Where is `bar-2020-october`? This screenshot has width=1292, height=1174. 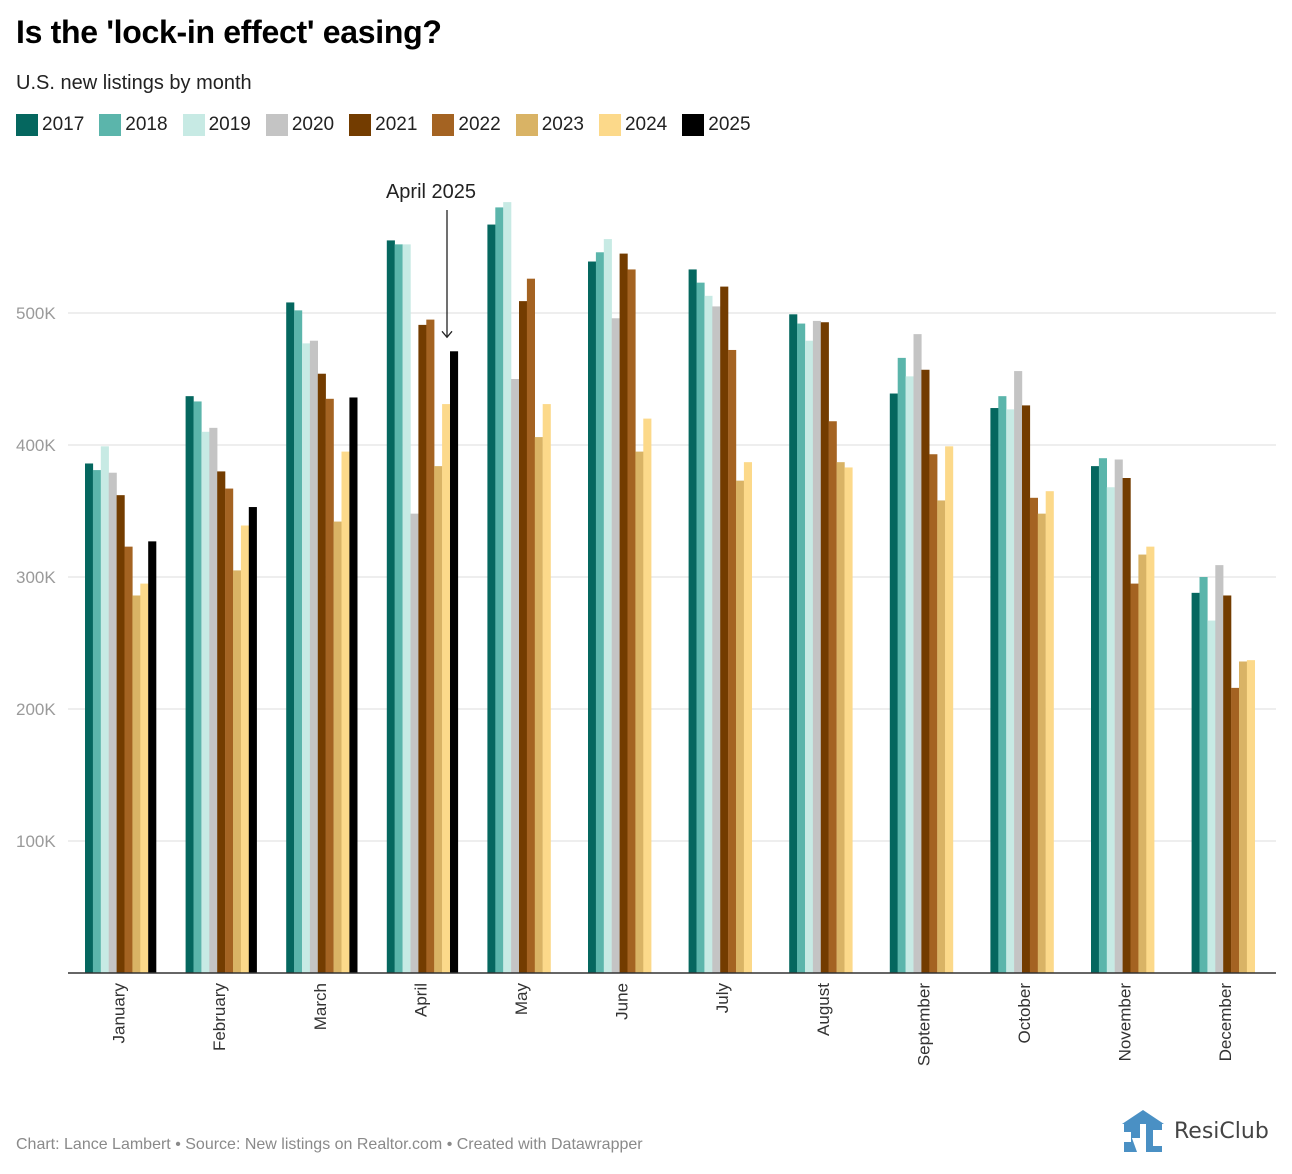
bar-2020-october is located at coordinates (1018, 672).